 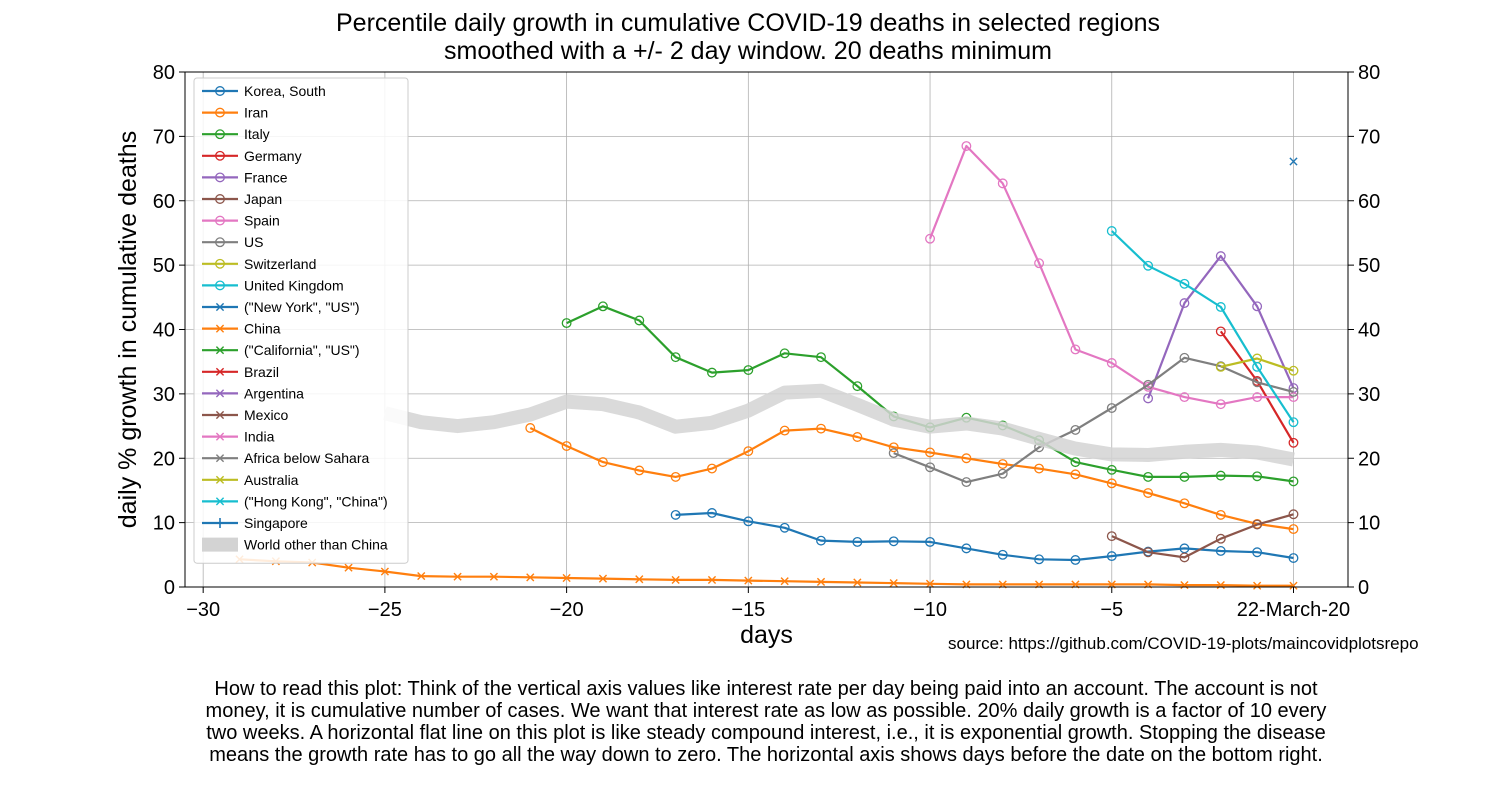 I want to click on legend-label: US, so click(x=253, y=242).